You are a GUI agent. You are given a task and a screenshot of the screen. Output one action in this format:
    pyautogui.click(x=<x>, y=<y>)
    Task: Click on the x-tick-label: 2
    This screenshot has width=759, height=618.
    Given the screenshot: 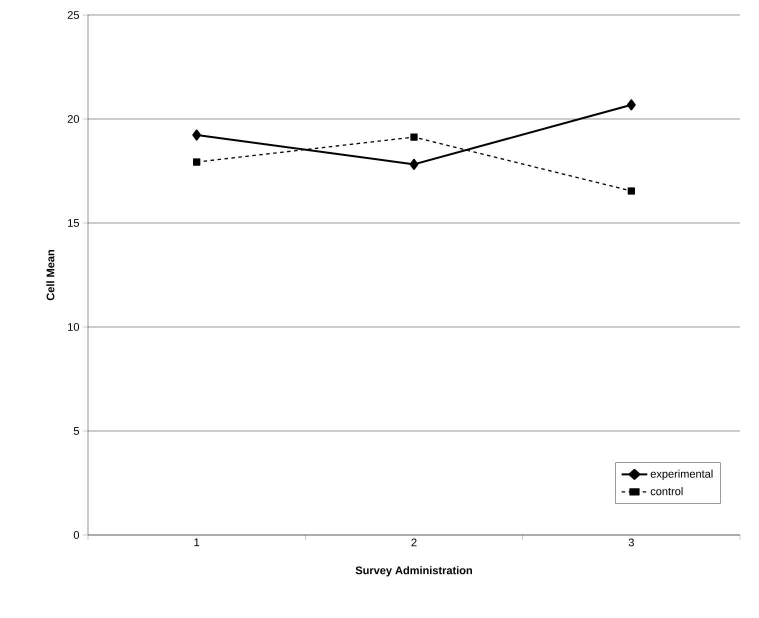 What is the action you would take?
    pyautogui.click(x=414, y=542)
    